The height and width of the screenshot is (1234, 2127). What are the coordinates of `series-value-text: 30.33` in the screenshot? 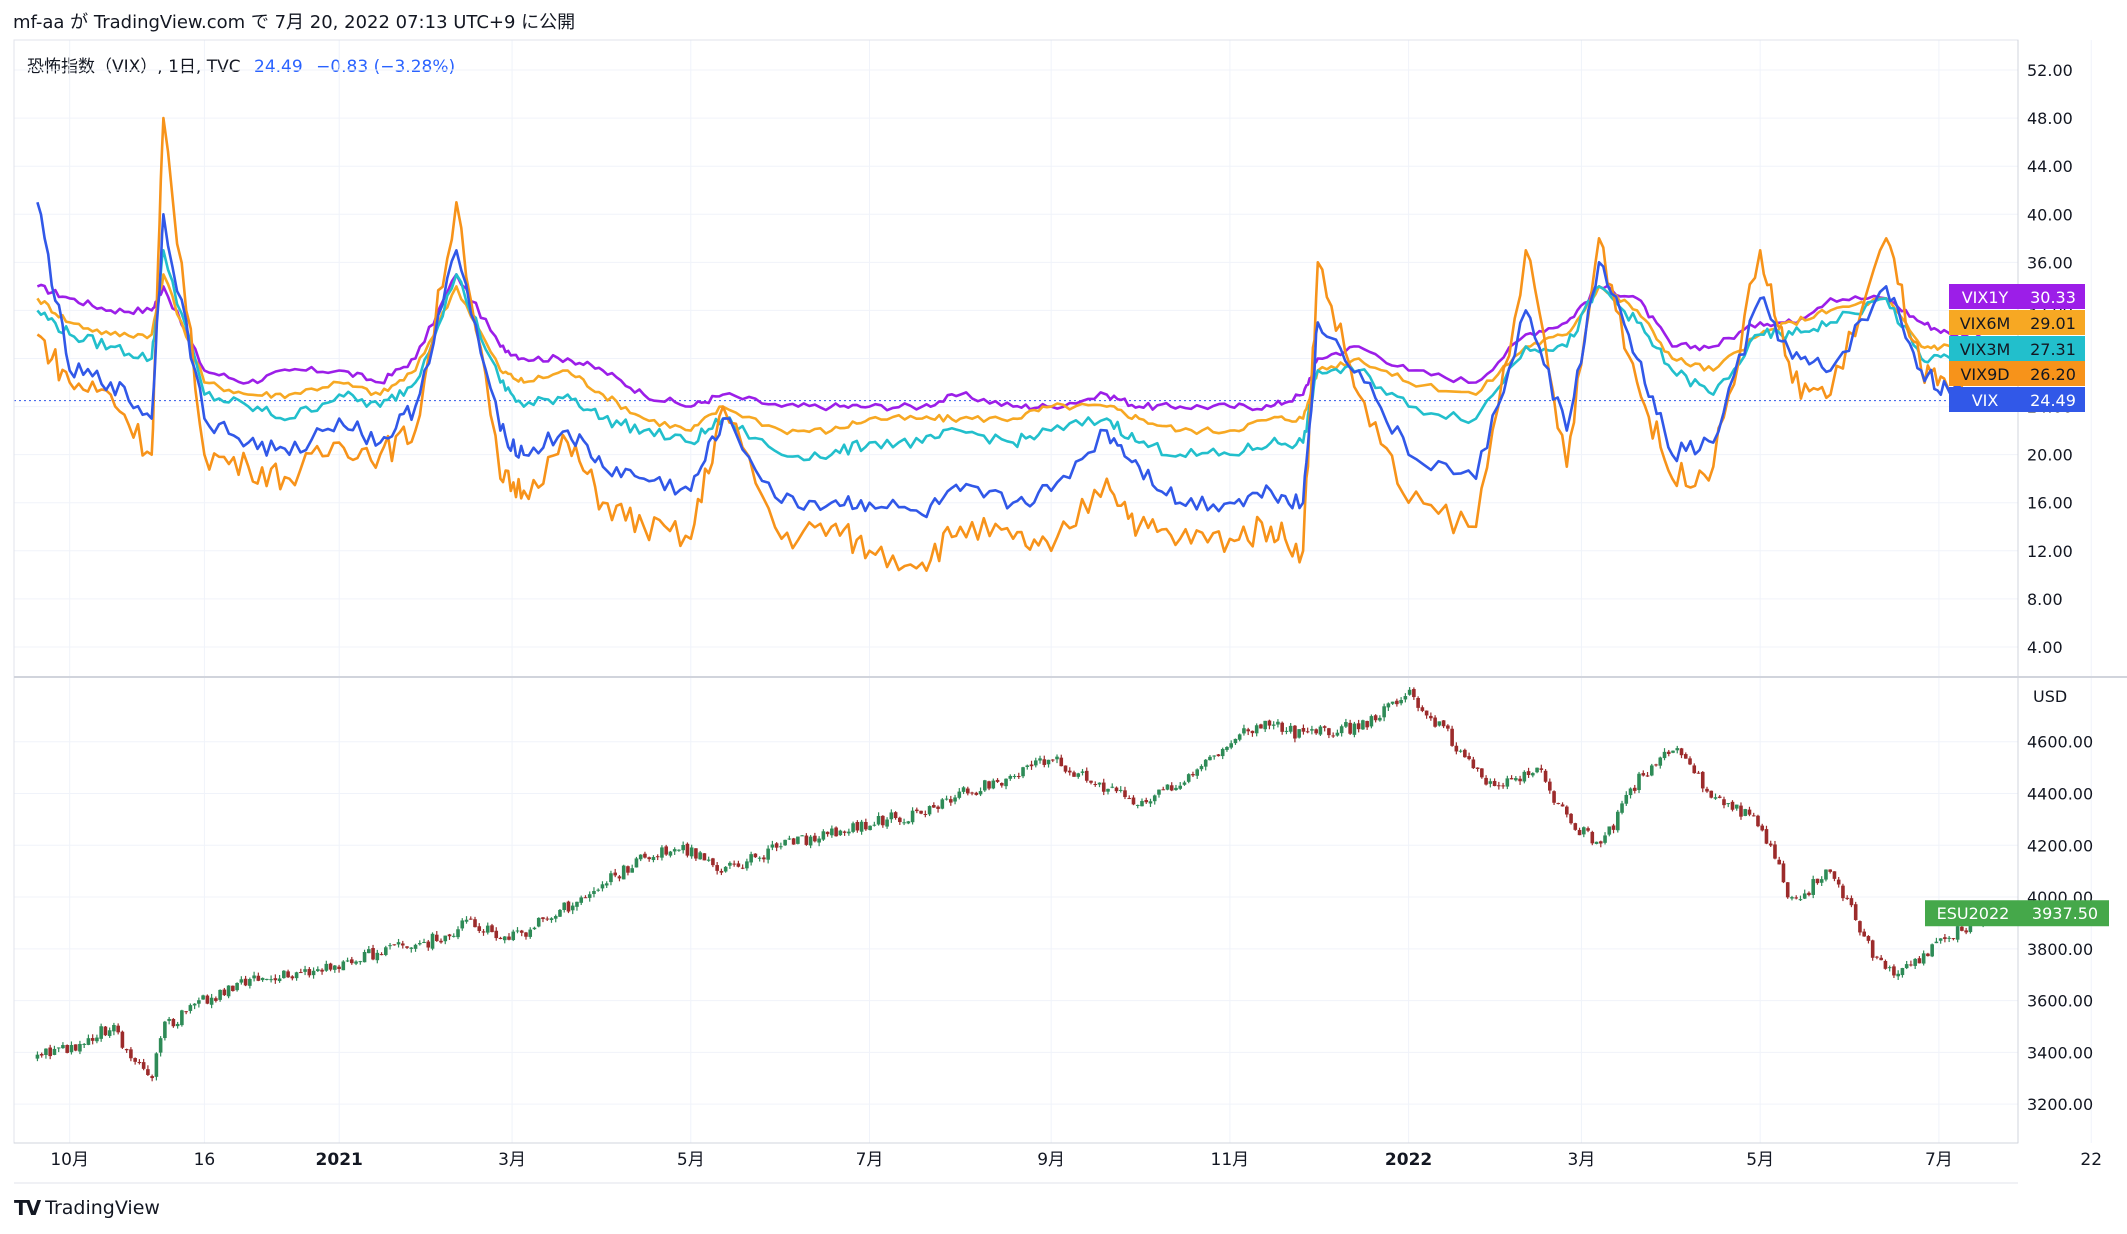 It's located at (2053, 297).